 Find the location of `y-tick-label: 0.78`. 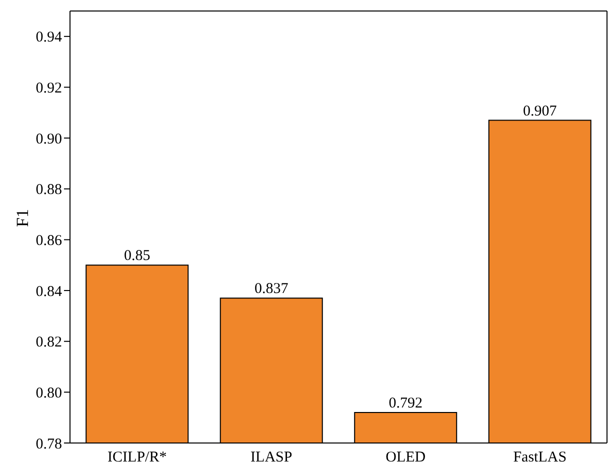

y-tick-label: 0.78 is located at coordinates (49, 444).